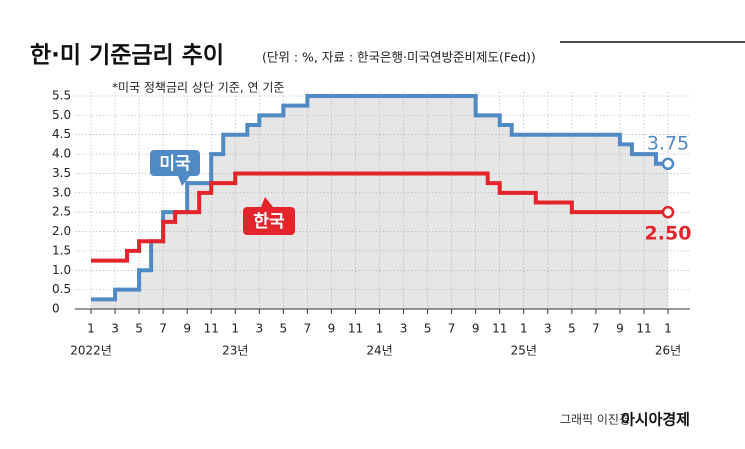 The image size is (745, 449). Describe the element at coordinates (61, 289) in the screenshot. I see `y-tick-label: 0.5` at that location.